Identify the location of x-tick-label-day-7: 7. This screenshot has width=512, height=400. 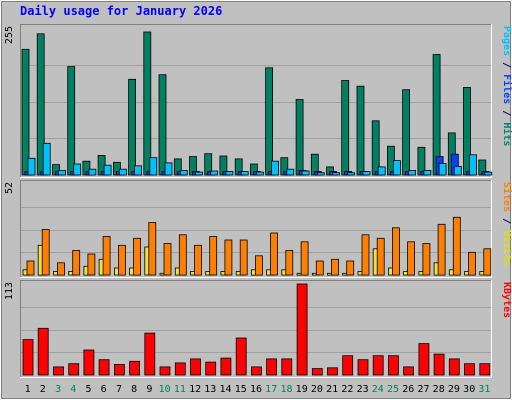
(119, 389).